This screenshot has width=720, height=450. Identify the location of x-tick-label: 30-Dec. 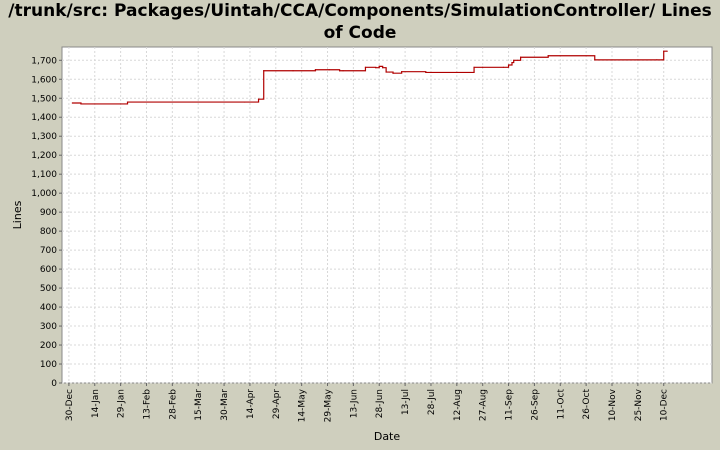
(70, 405).